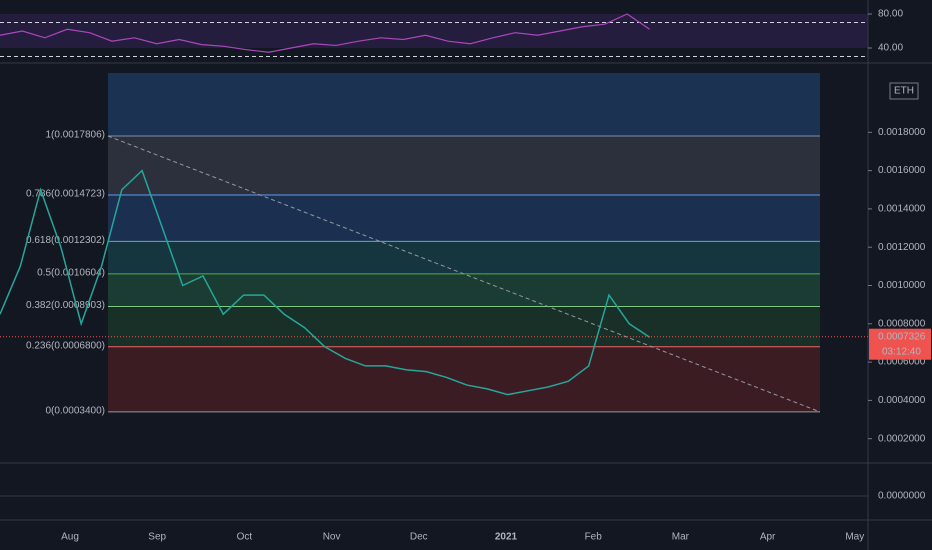  What do you see at coordinates (65, 240) in the screenshot?
I see `fib-label: 0.618(0.0012302)` at bounding box center [65, 240].